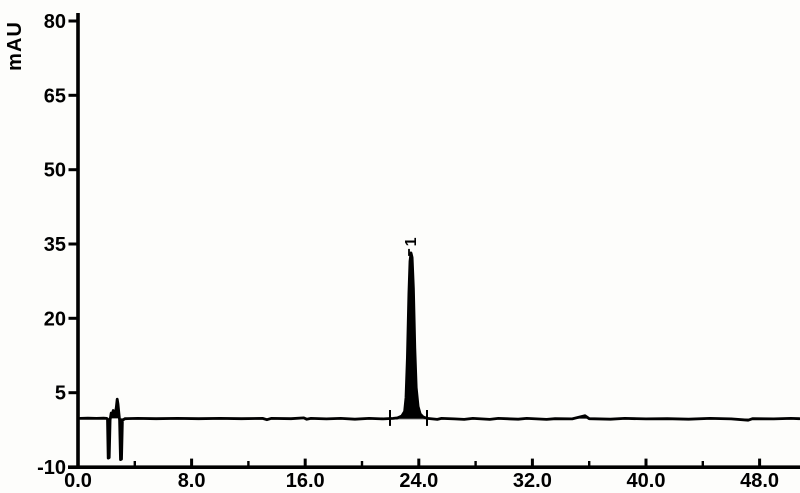 The image size is (800, 493). I want to click on x-tick-label: 48.0, so click(759, 481).